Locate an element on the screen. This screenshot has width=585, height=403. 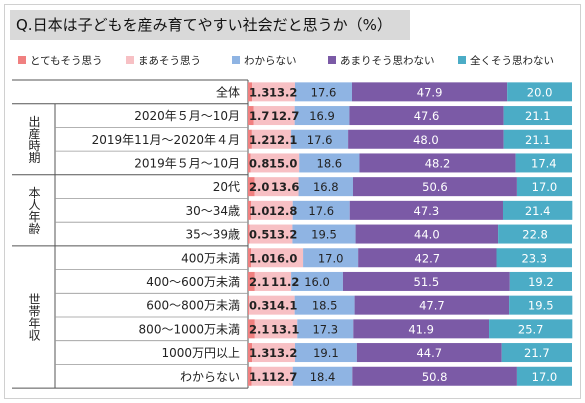
category-label: 30～34歳 is located at coordinates (212, 211).